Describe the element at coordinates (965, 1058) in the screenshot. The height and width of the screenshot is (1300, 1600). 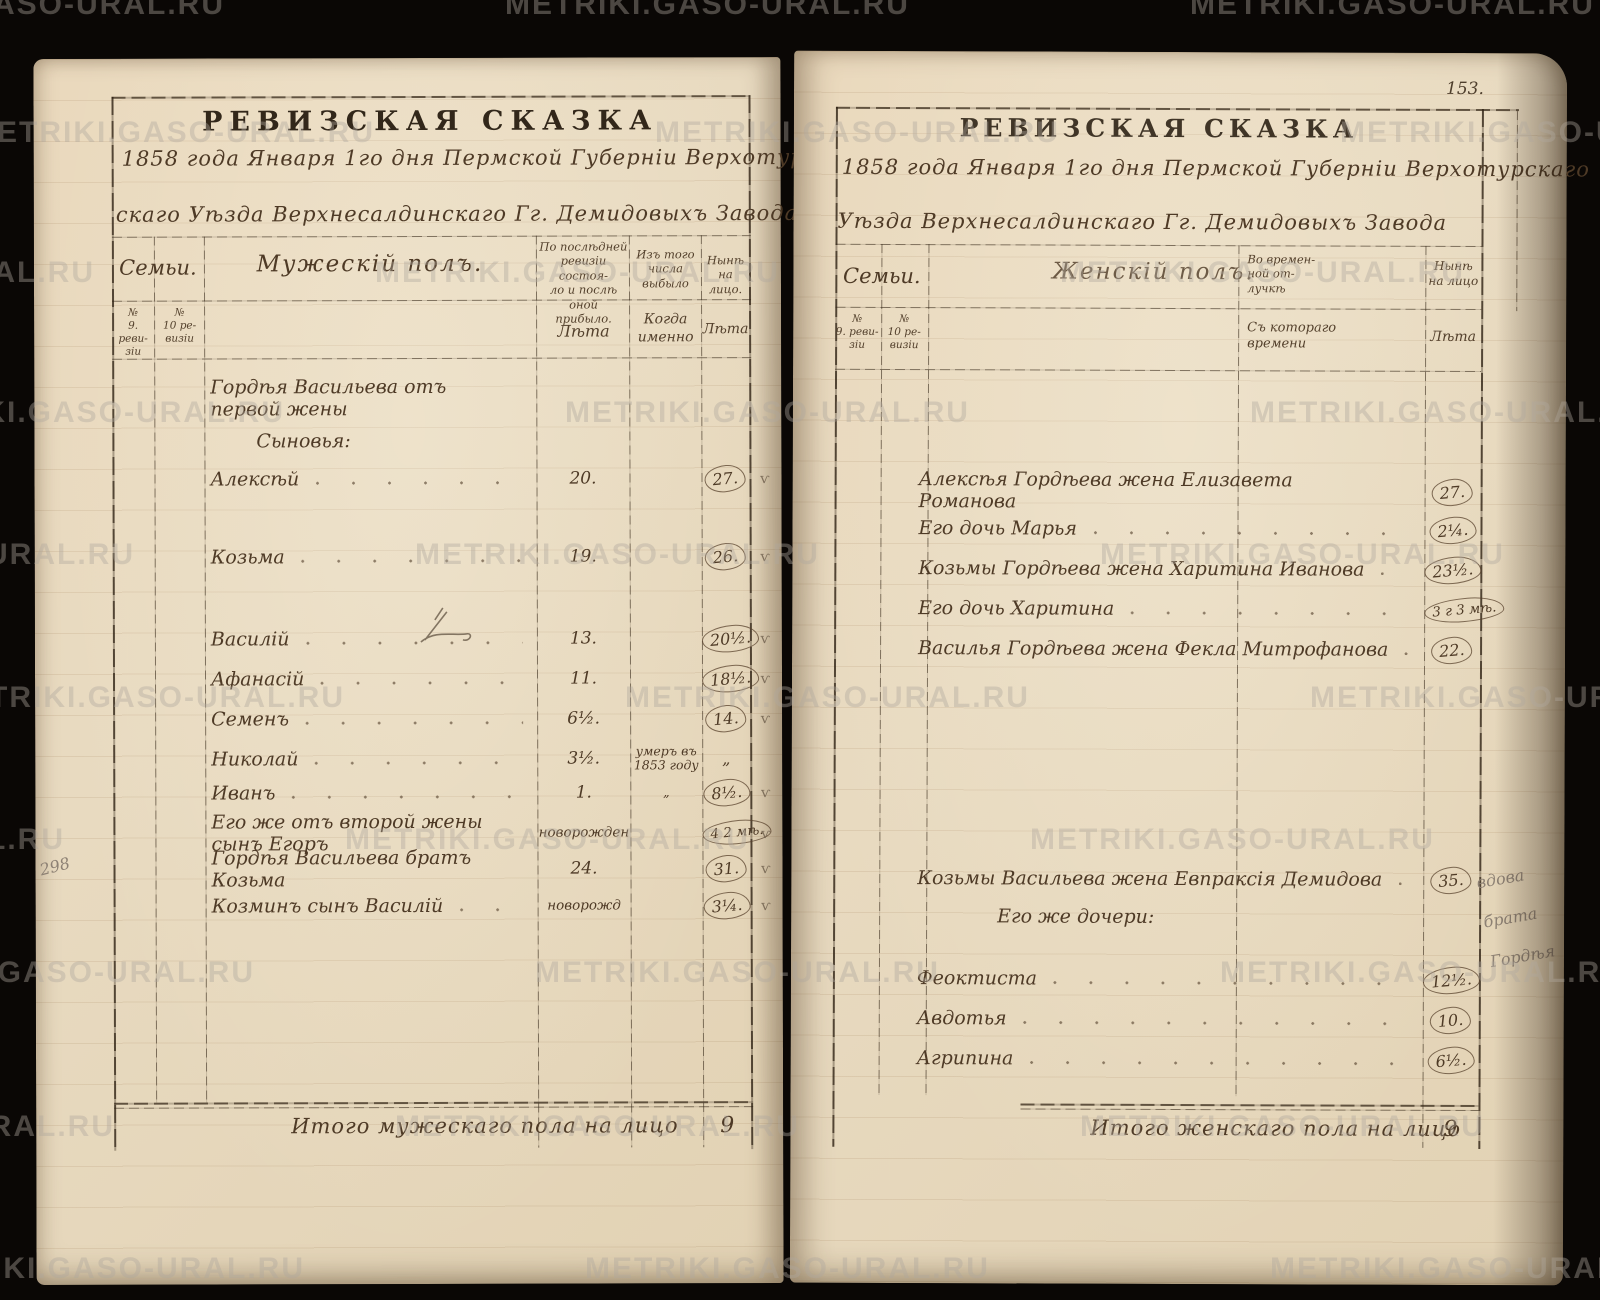
I see `person-name: Агрипина` at that location.